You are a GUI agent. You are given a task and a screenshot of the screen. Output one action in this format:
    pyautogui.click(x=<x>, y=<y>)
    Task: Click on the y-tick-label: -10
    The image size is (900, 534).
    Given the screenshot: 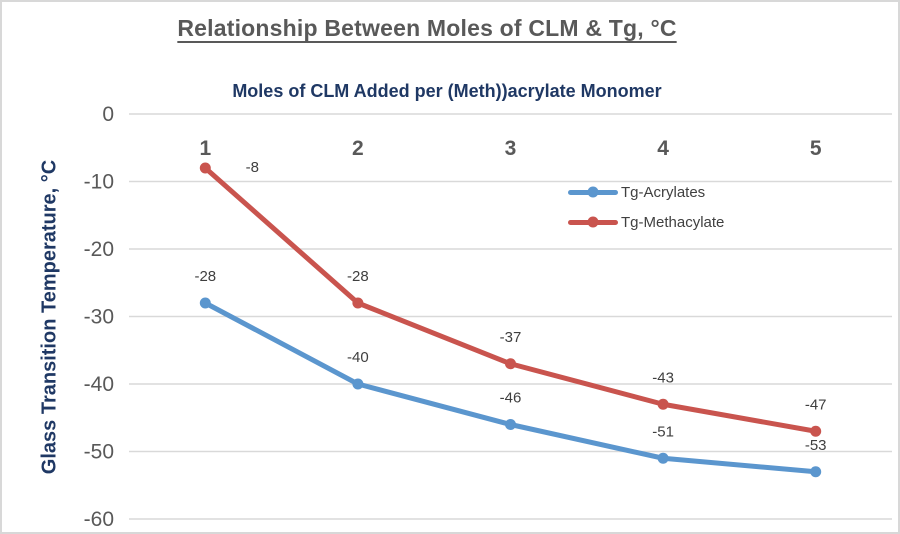 What is the action you would take?
    pyautogui.click(x=99, y=182)
    